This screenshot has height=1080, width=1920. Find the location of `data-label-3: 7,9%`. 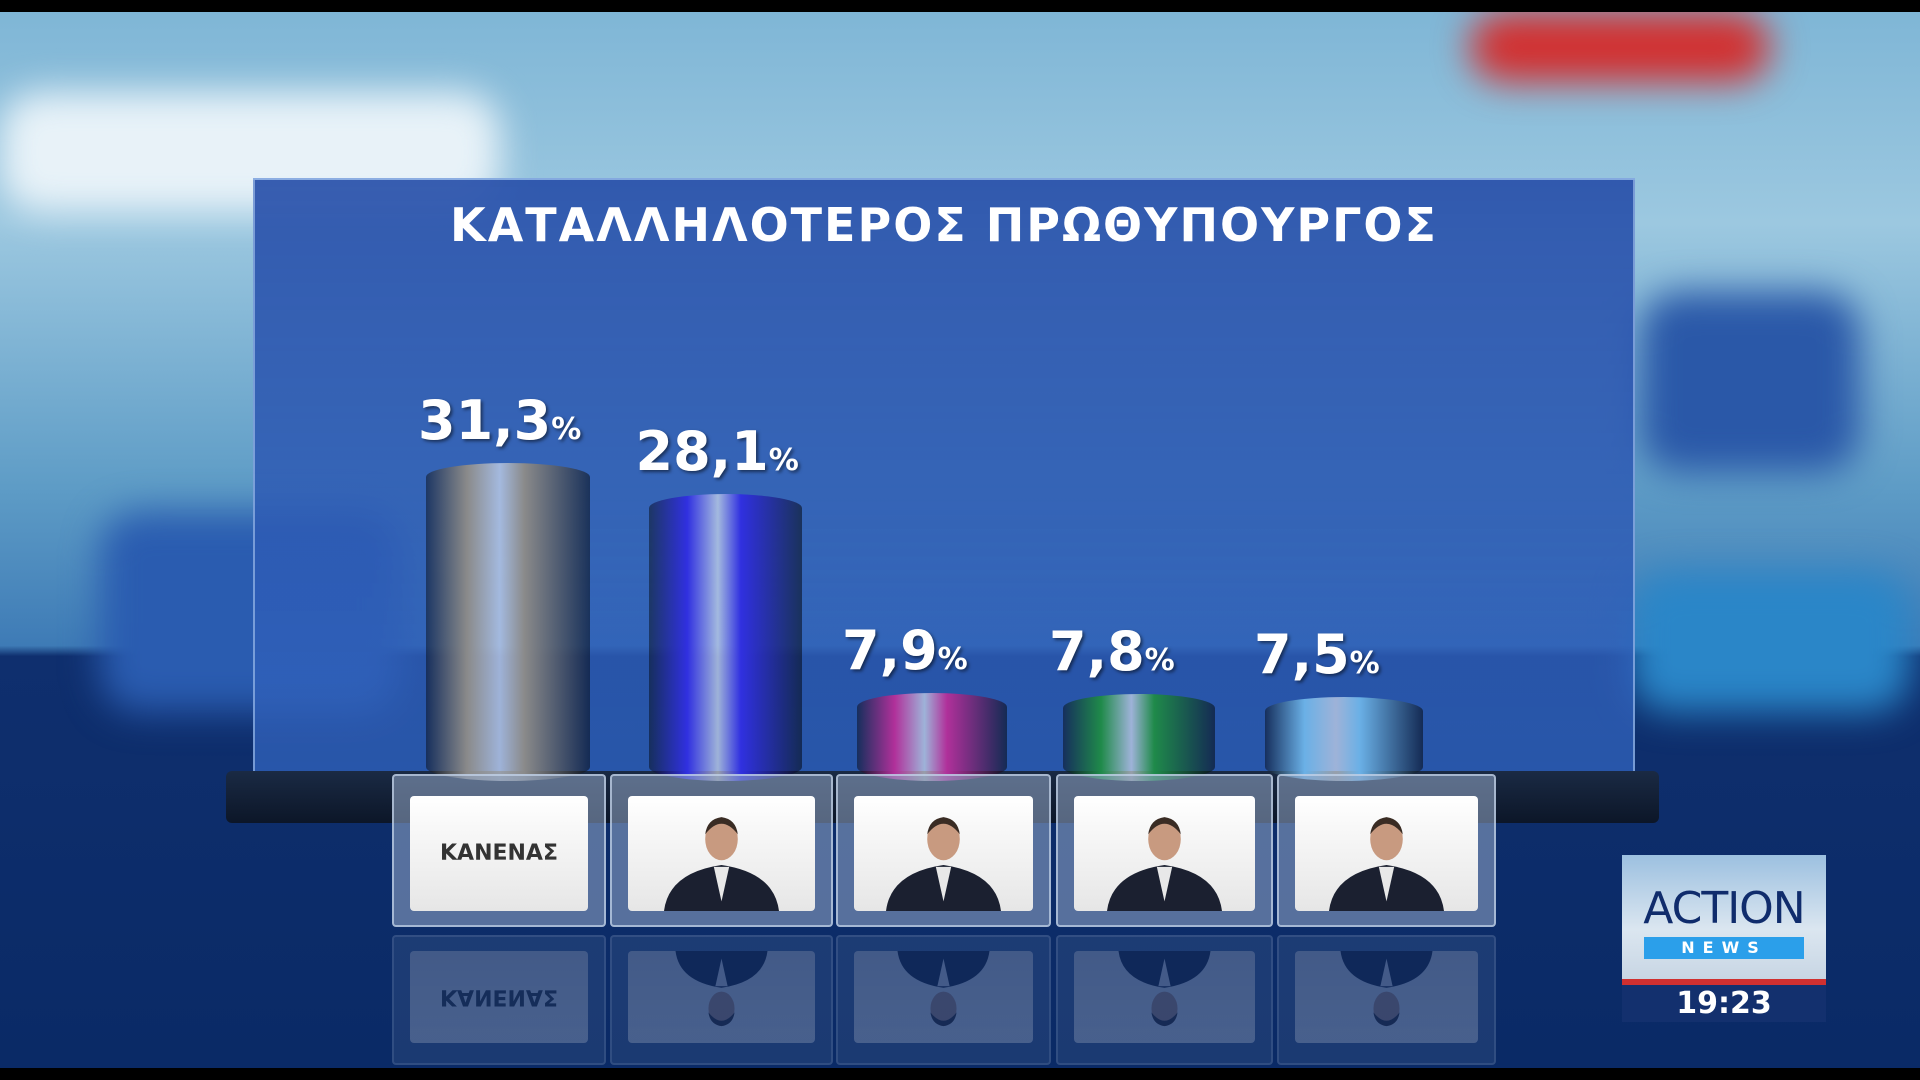

data-label-3: 7,9% is located at coordinates (905, 650).